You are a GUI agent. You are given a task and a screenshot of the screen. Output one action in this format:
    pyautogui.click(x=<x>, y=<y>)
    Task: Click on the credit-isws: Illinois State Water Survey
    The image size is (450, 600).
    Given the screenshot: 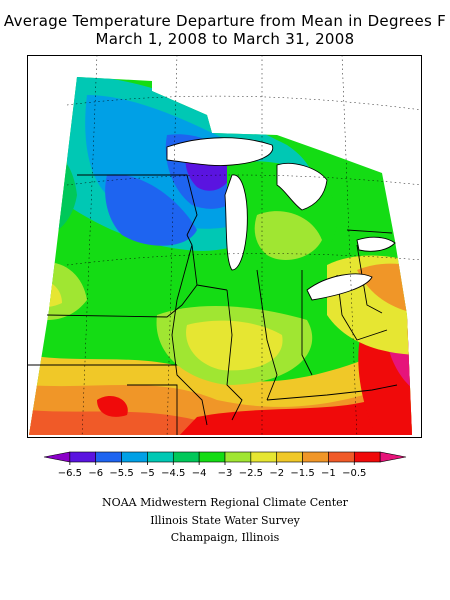 What is the action you would take?
    pyautogui.click(x=225, y=520)
    